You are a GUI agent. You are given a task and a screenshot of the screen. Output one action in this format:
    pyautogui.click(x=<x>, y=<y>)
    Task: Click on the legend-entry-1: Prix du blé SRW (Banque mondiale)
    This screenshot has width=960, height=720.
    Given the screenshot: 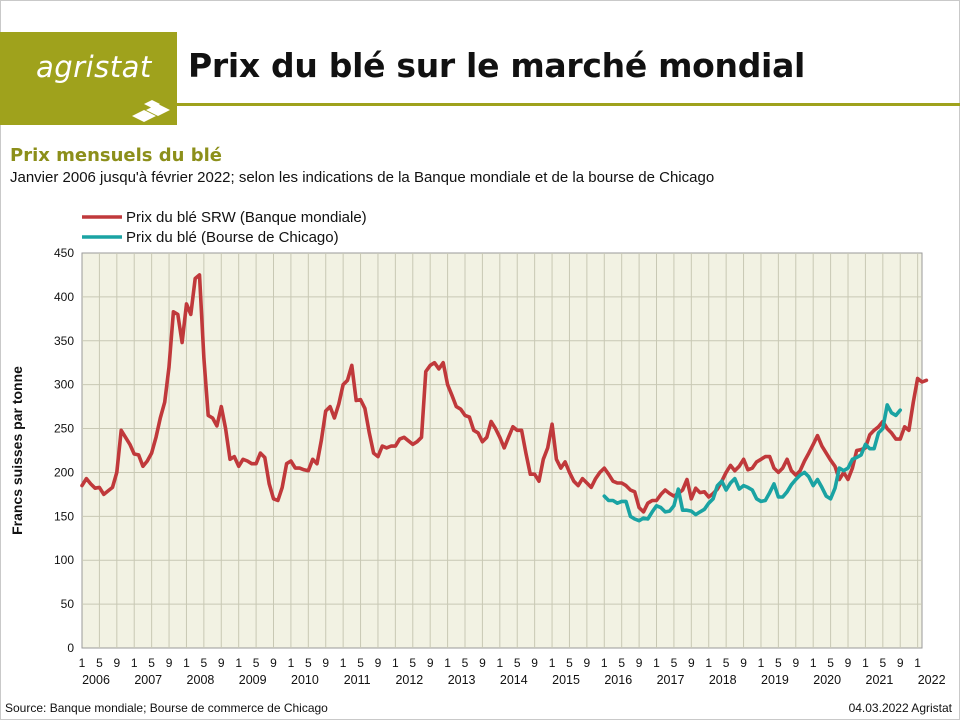 What is the action you would take?
    pyautogui.click(x=246, y=217)
    